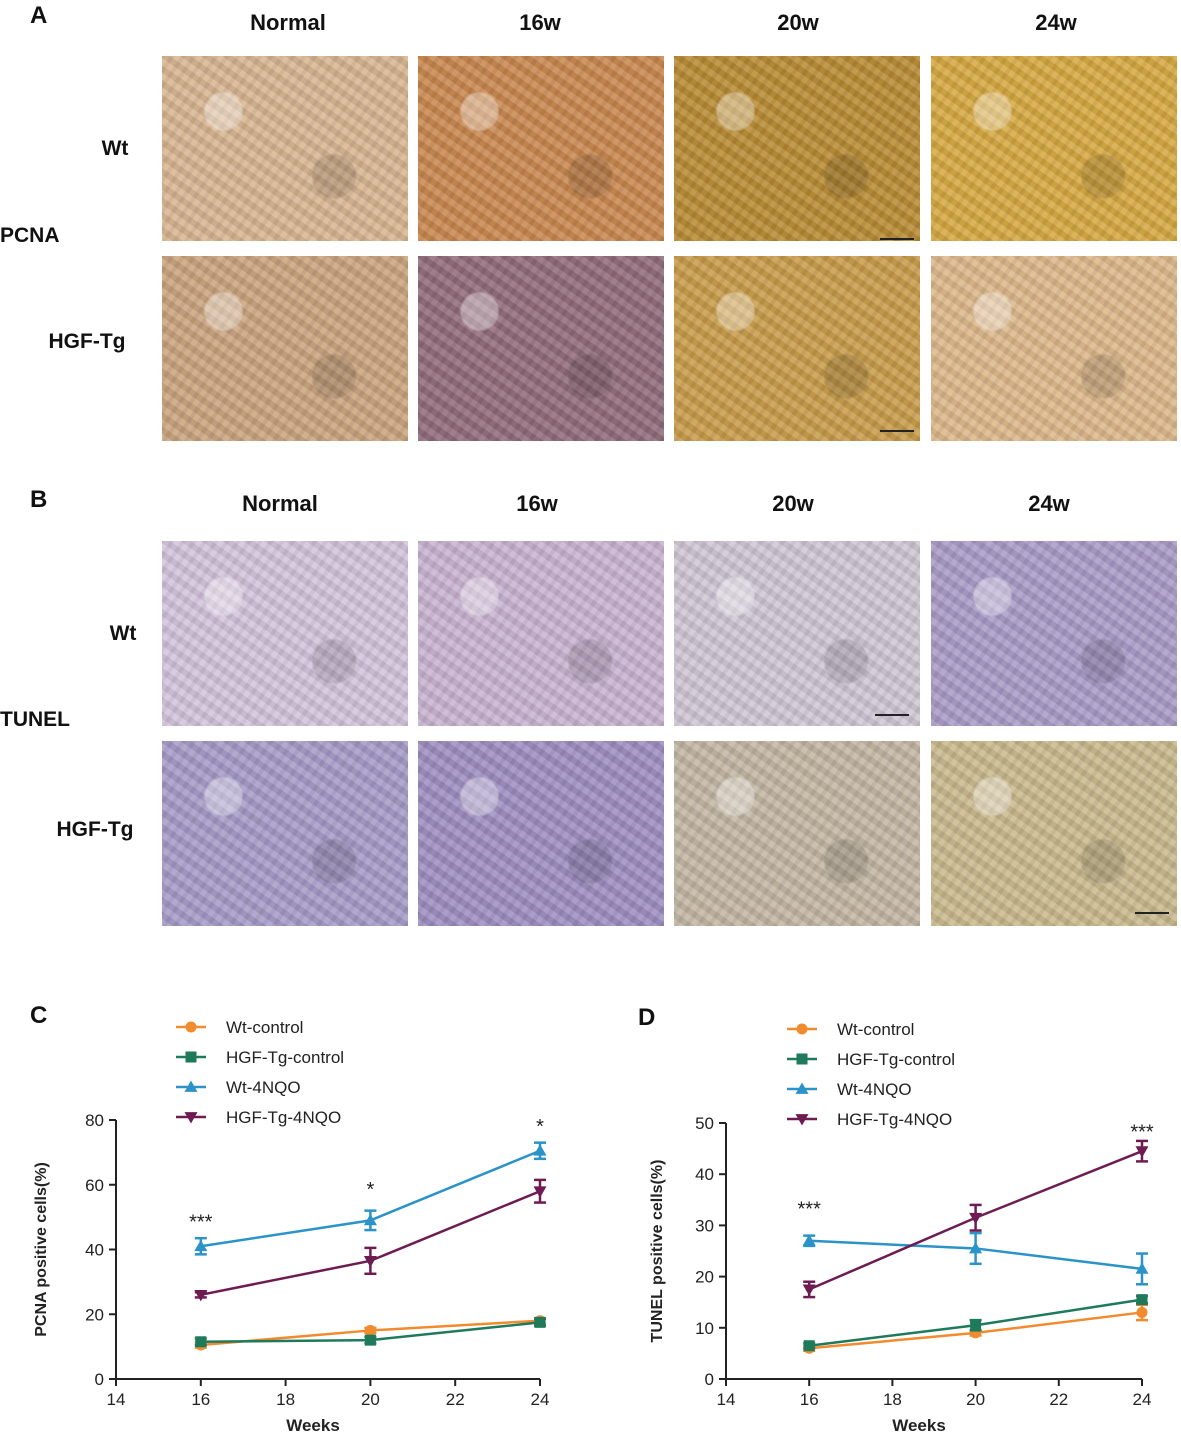 The image size is (1181, 1433). I want to click on chart-d-y-tick-label: 50, so click(704, 1123).